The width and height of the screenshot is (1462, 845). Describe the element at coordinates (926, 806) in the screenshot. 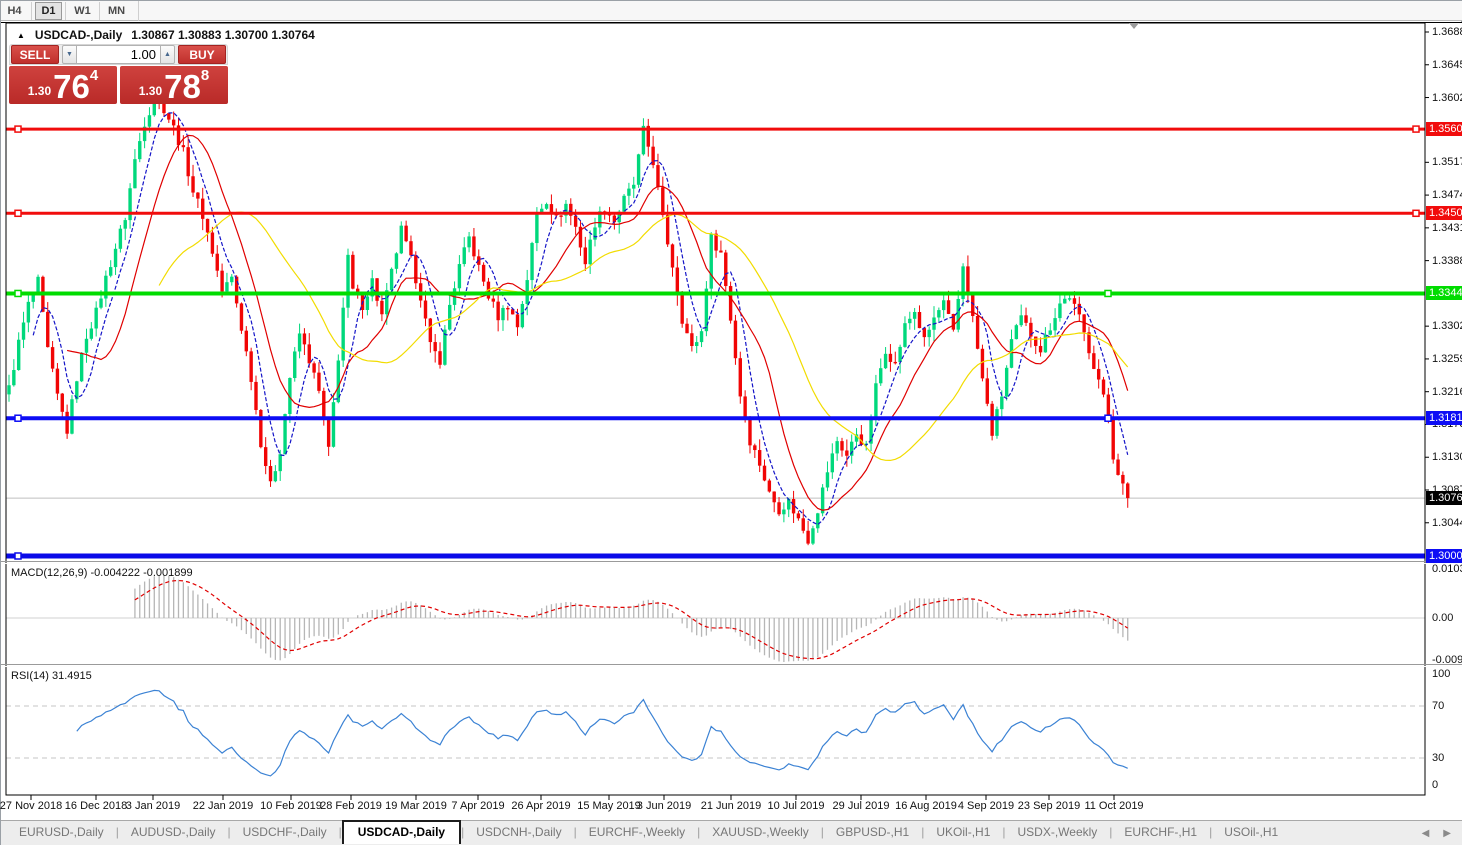

I see `date-axis-label: 16 Aug 2019` at that location.